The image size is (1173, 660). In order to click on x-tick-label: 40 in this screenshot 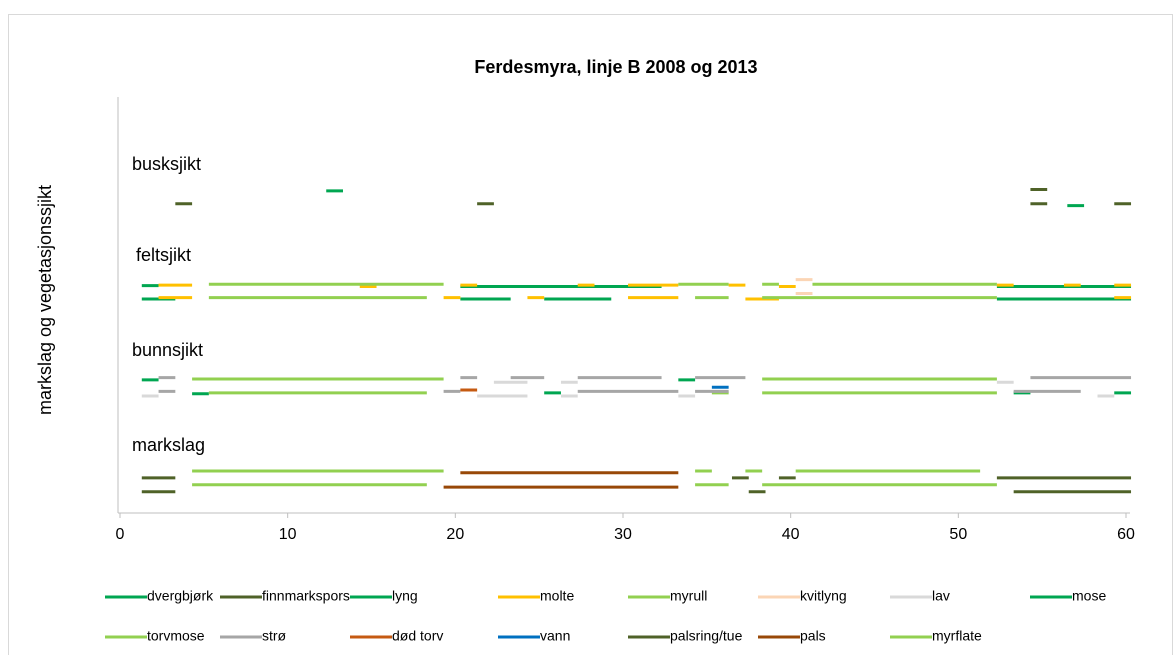, I will do `click(791, 534)`.